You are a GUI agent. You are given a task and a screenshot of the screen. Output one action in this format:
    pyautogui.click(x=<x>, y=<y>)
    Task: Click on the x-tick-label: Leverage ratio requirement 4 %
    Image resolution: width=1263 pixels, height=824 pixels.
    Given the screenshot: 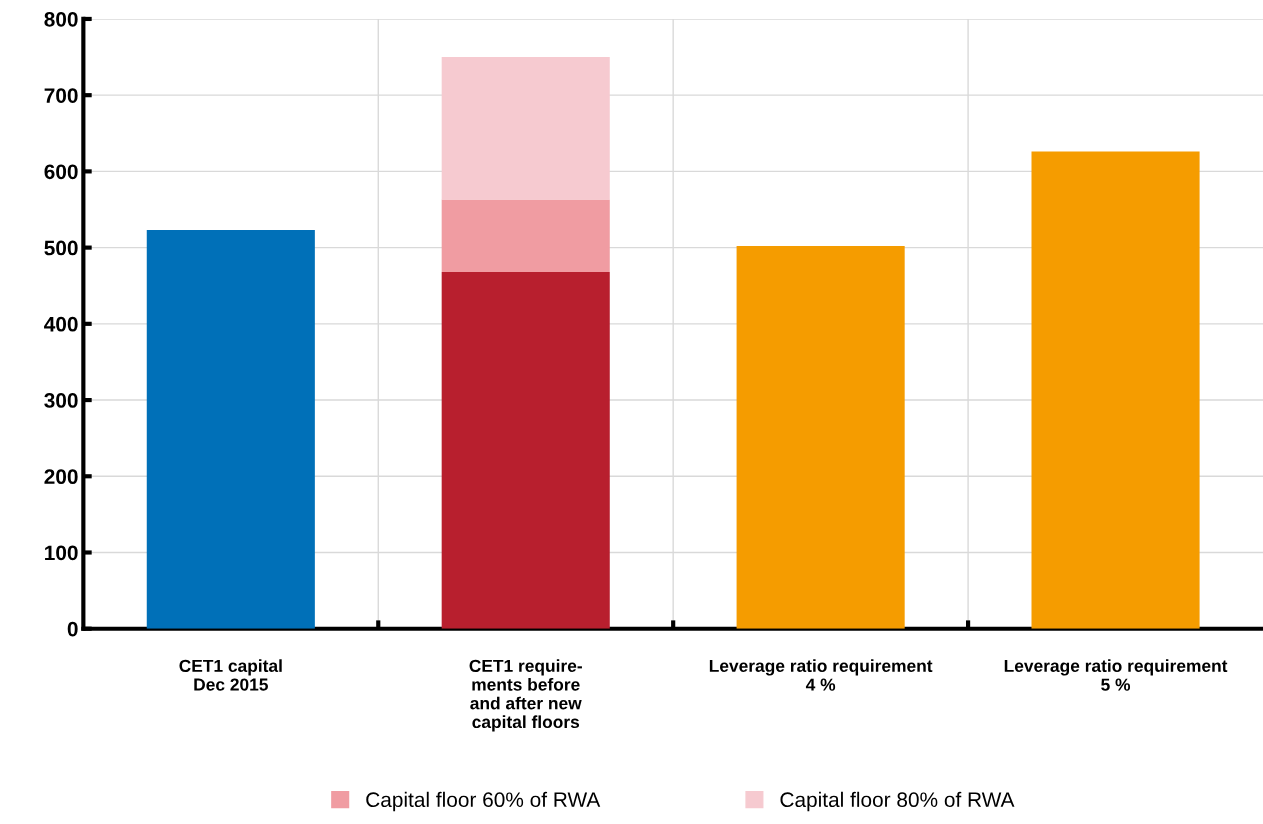 What is the action you would take?
    pyautogui.click(x=821, y=675)
    